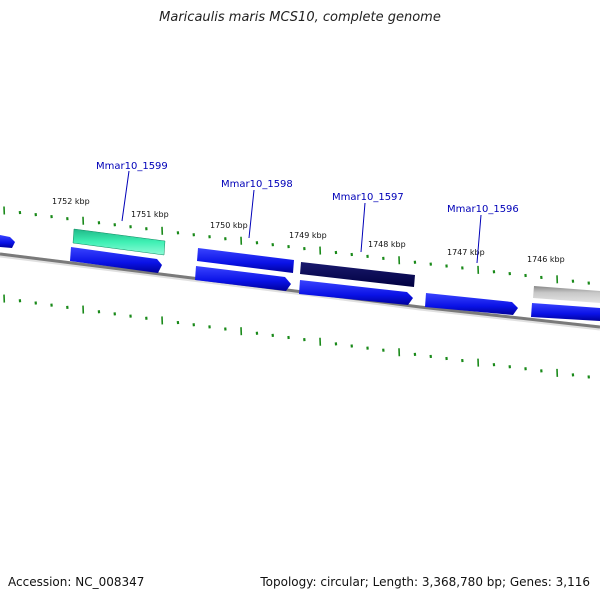 This screenshot has width=600, height=600. I want to click on outer-tick-ruler, so click(296, 245).